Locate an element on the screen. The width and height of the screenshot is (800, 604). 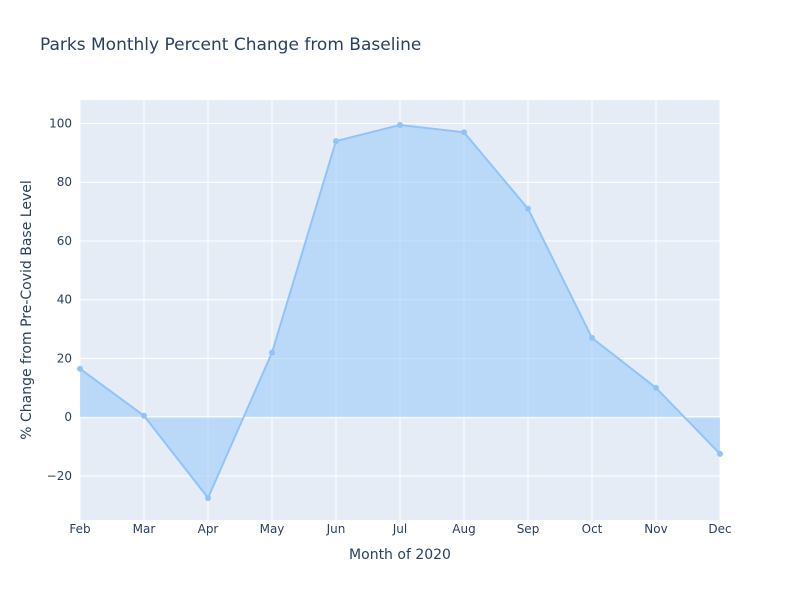
y-tick-label: 60 is located at coordinates (64, 241).